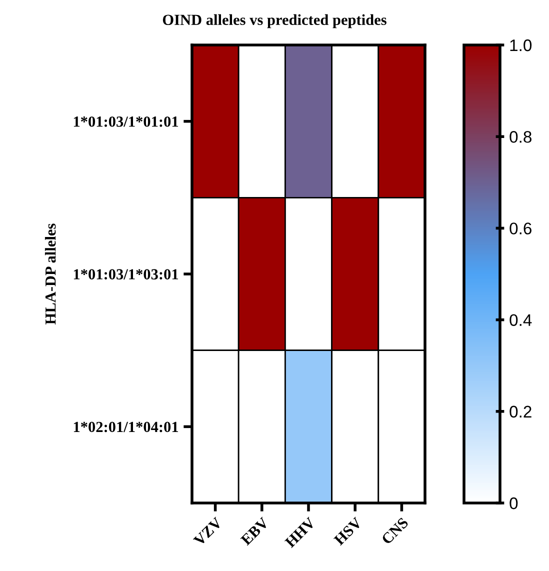 This screenshot has width=549, height=571. What do you see at coordinates (521, 320) in the screenshot?
I see `color-bar-label: 0.4` at bounding box center [521, 320].